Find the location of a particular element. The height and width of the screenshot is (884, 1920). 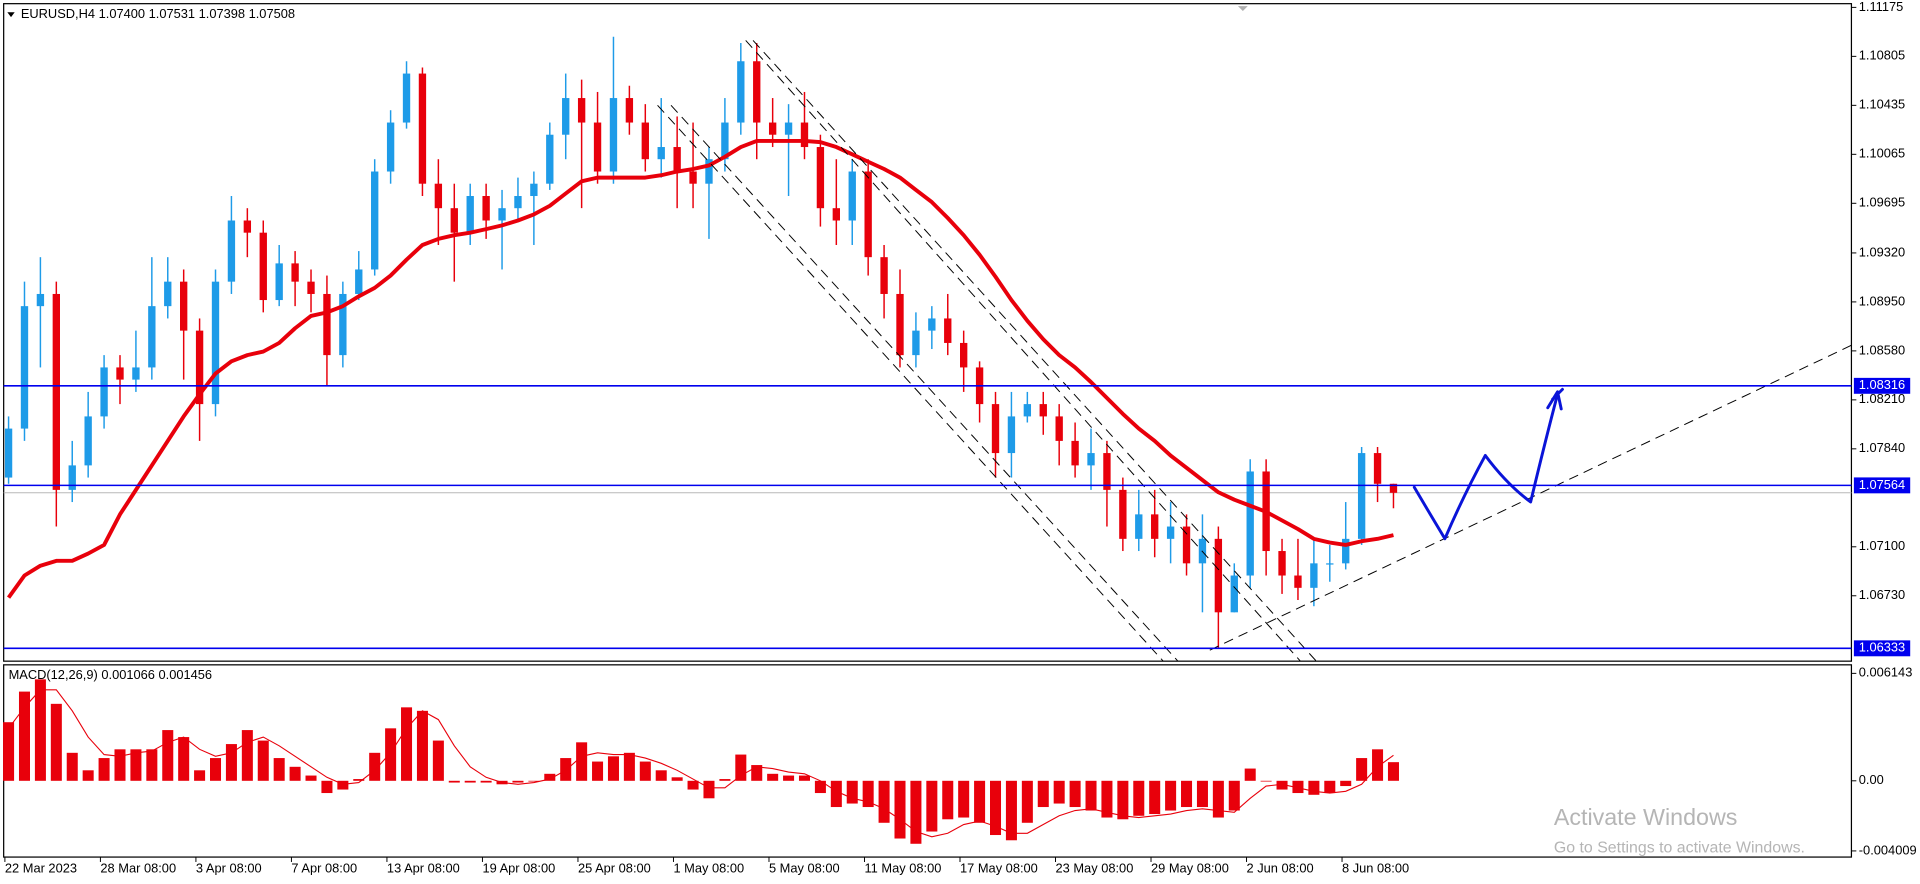

projection-path is located at coordinates (1486, 466).